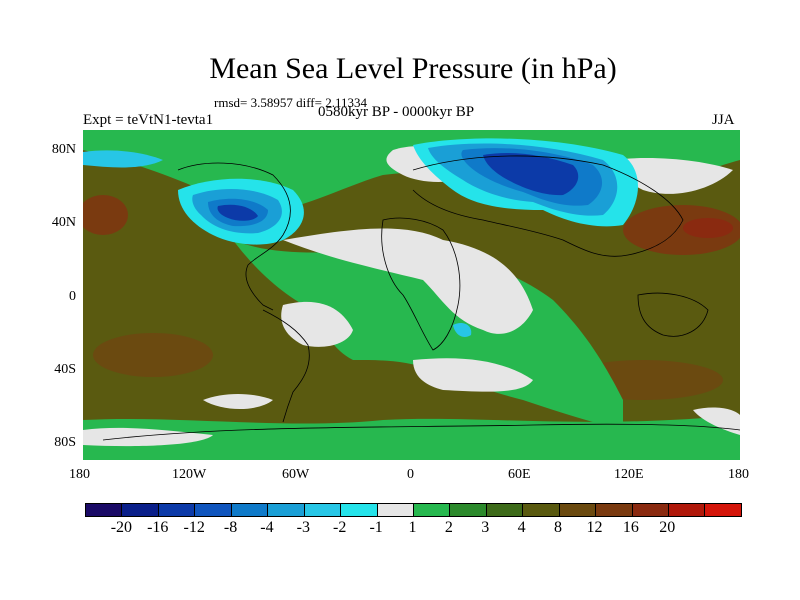 The width and height of the screenshot is (800, 600). I want to click on period-label: 0580kyr BP - 0000kyr BP, so click(396, 112).